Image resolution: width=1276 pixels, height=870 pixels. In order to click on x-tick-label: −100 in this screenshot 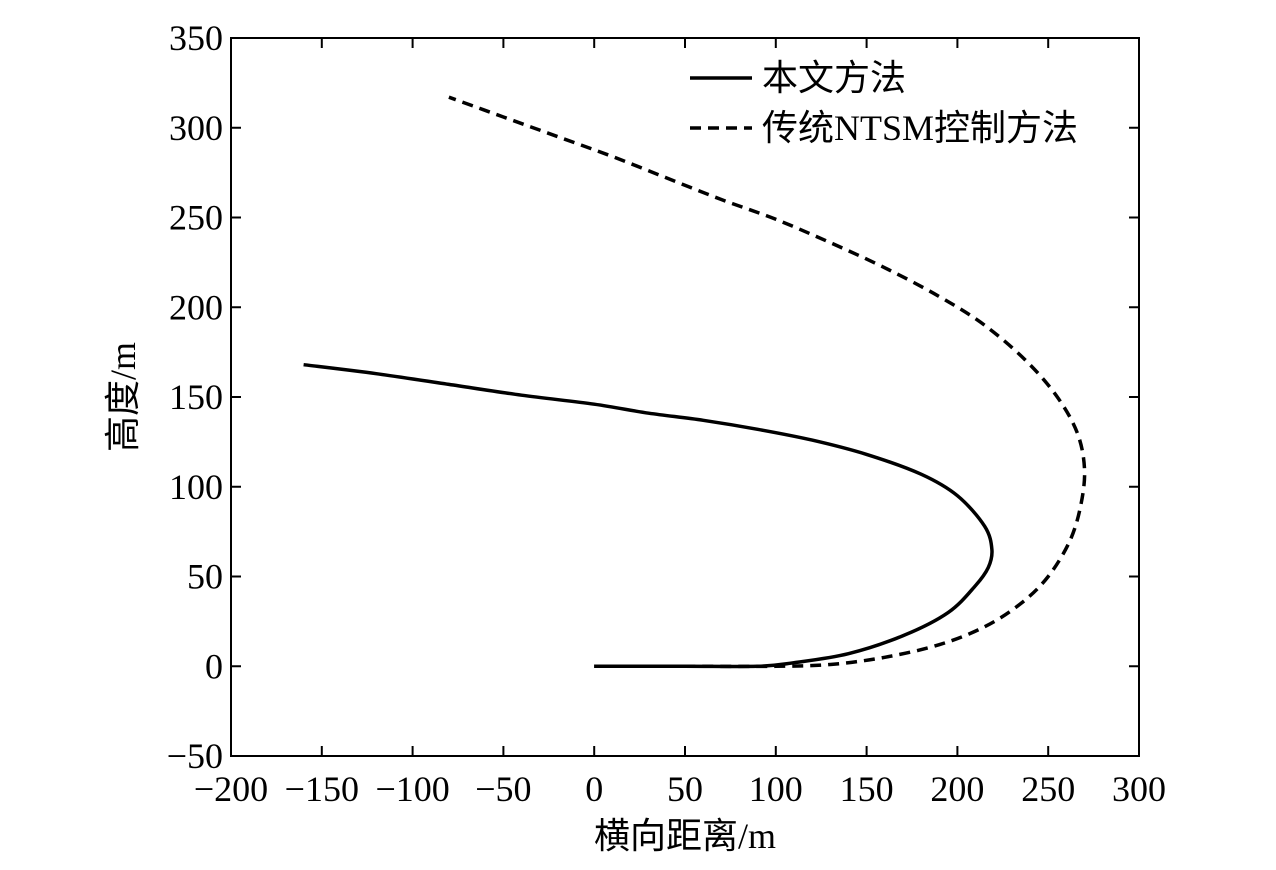, I will do `click(412, 789)`.